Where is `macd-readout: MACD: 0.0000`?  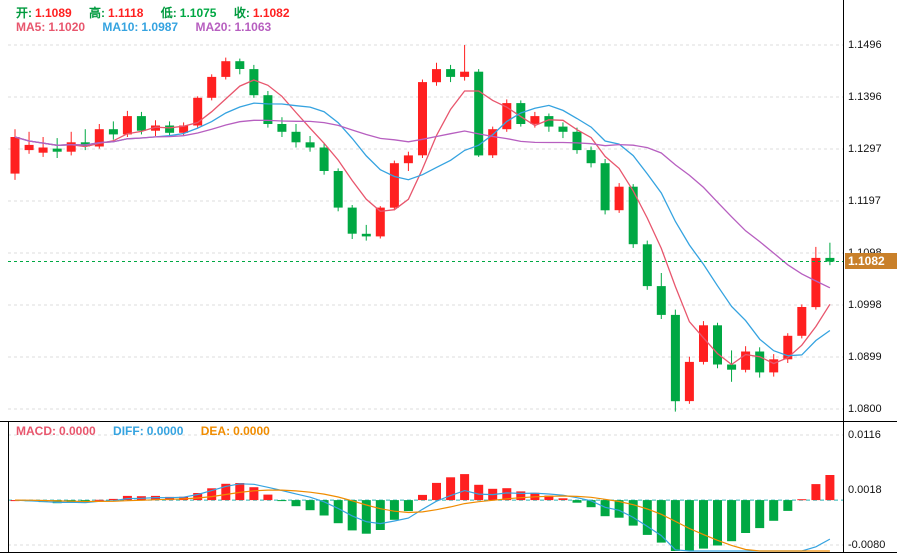
macd-readout: MACD: 0.0000 is located at coordinates (56, 431).